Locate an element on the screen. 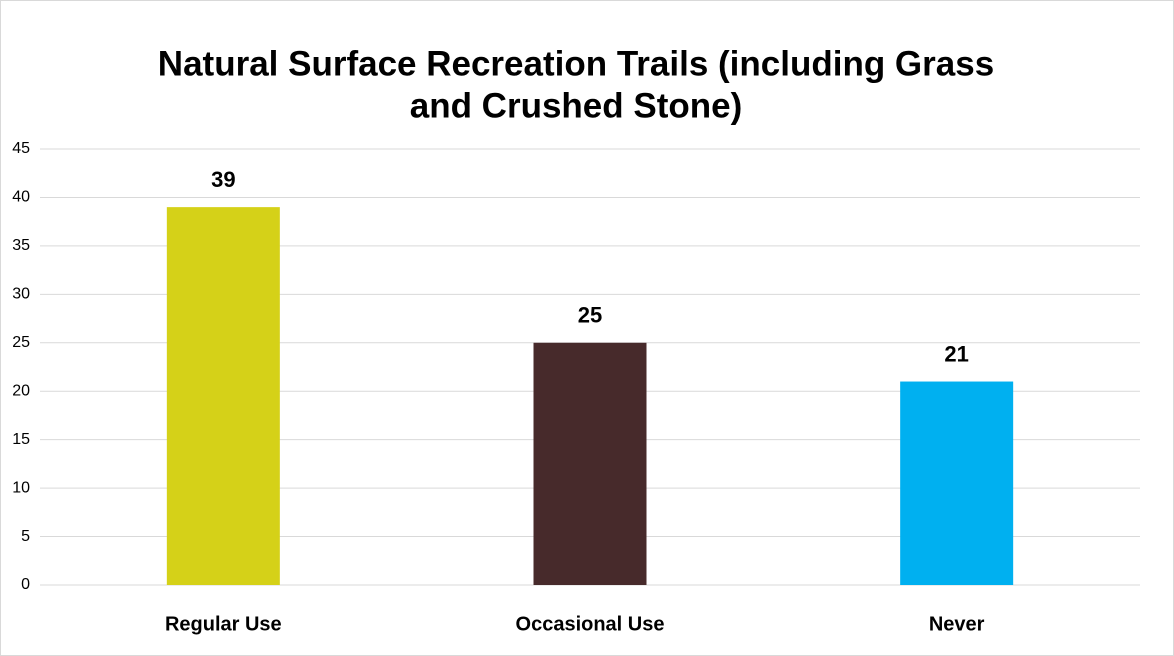 Image resolution: width=1174 pixels, height=656 pixels. x-tick-label: Occasional Use is located at coordinates (590, 624).